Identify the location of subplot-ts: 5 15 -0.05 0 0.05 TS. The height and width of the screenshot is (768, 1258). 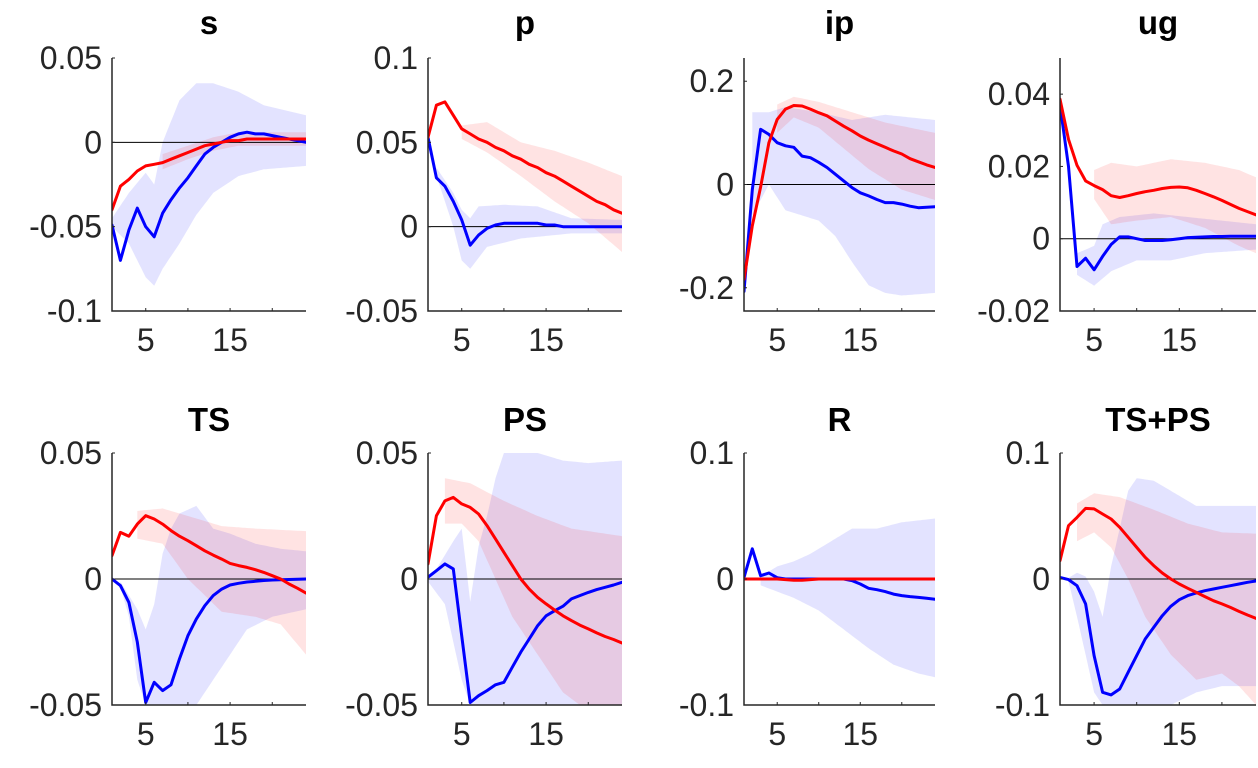
(167, 576).